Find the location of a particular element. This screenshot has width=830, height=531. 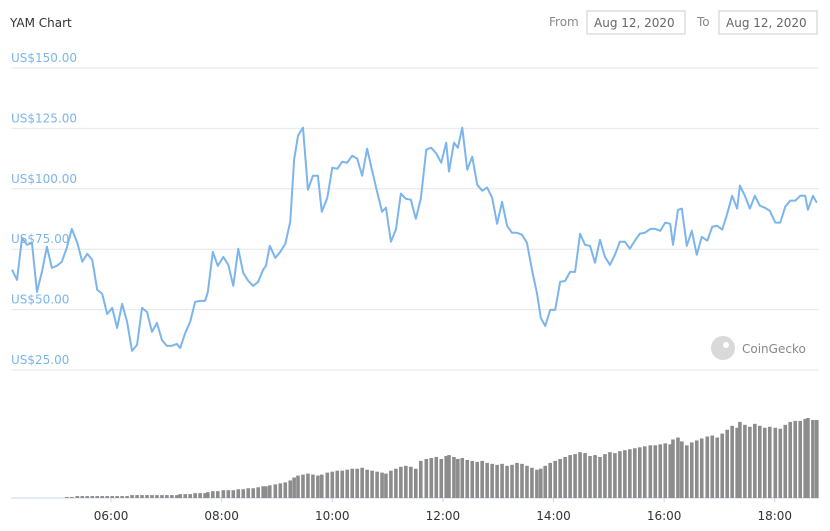

y-tick-label: US$150.00 is located at coordinates (44, 58).